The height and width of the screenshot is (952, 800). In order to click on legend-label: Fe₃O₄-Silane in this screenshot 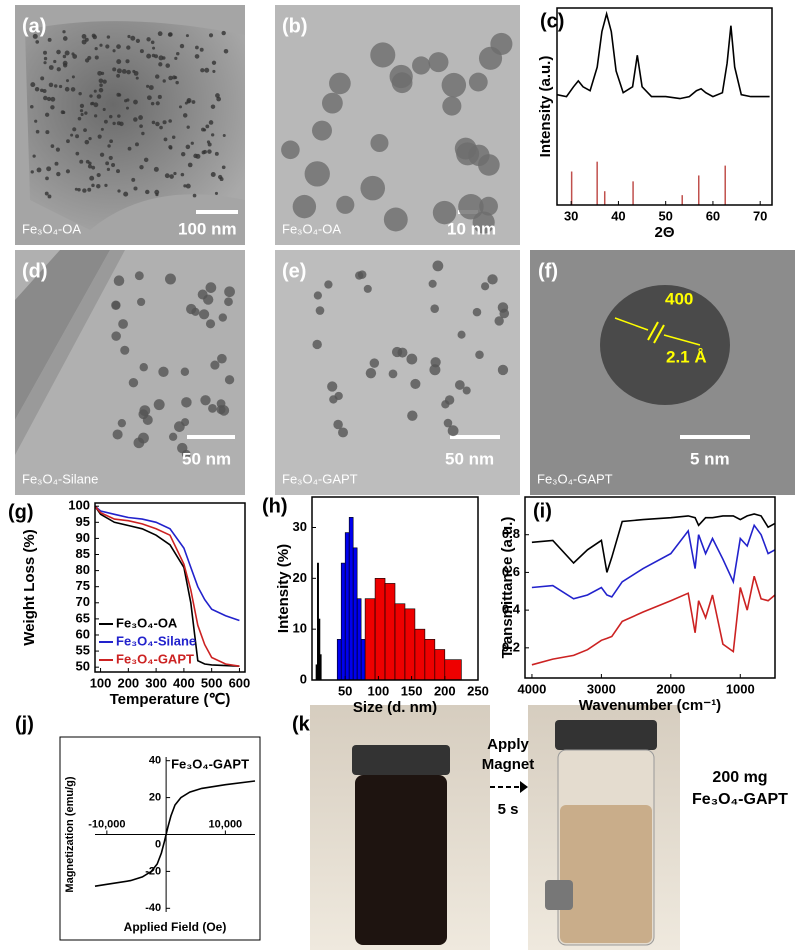, I will do `click(156, 640)`.